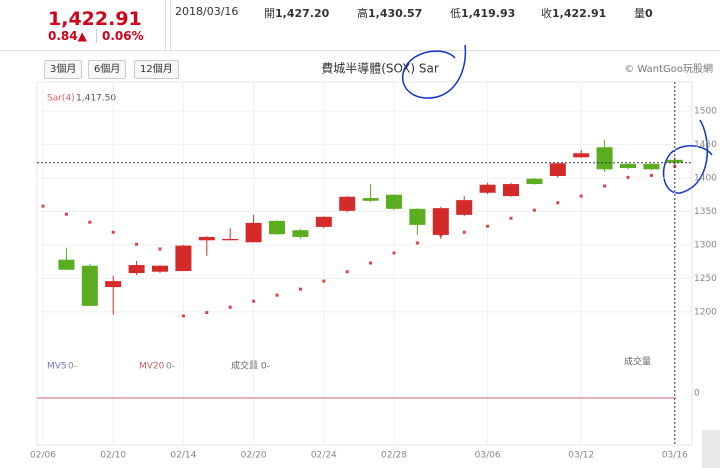  Describe the element at coordinates (170, 367) in the screenshot. I see `mv20-value: 0-` at that location.